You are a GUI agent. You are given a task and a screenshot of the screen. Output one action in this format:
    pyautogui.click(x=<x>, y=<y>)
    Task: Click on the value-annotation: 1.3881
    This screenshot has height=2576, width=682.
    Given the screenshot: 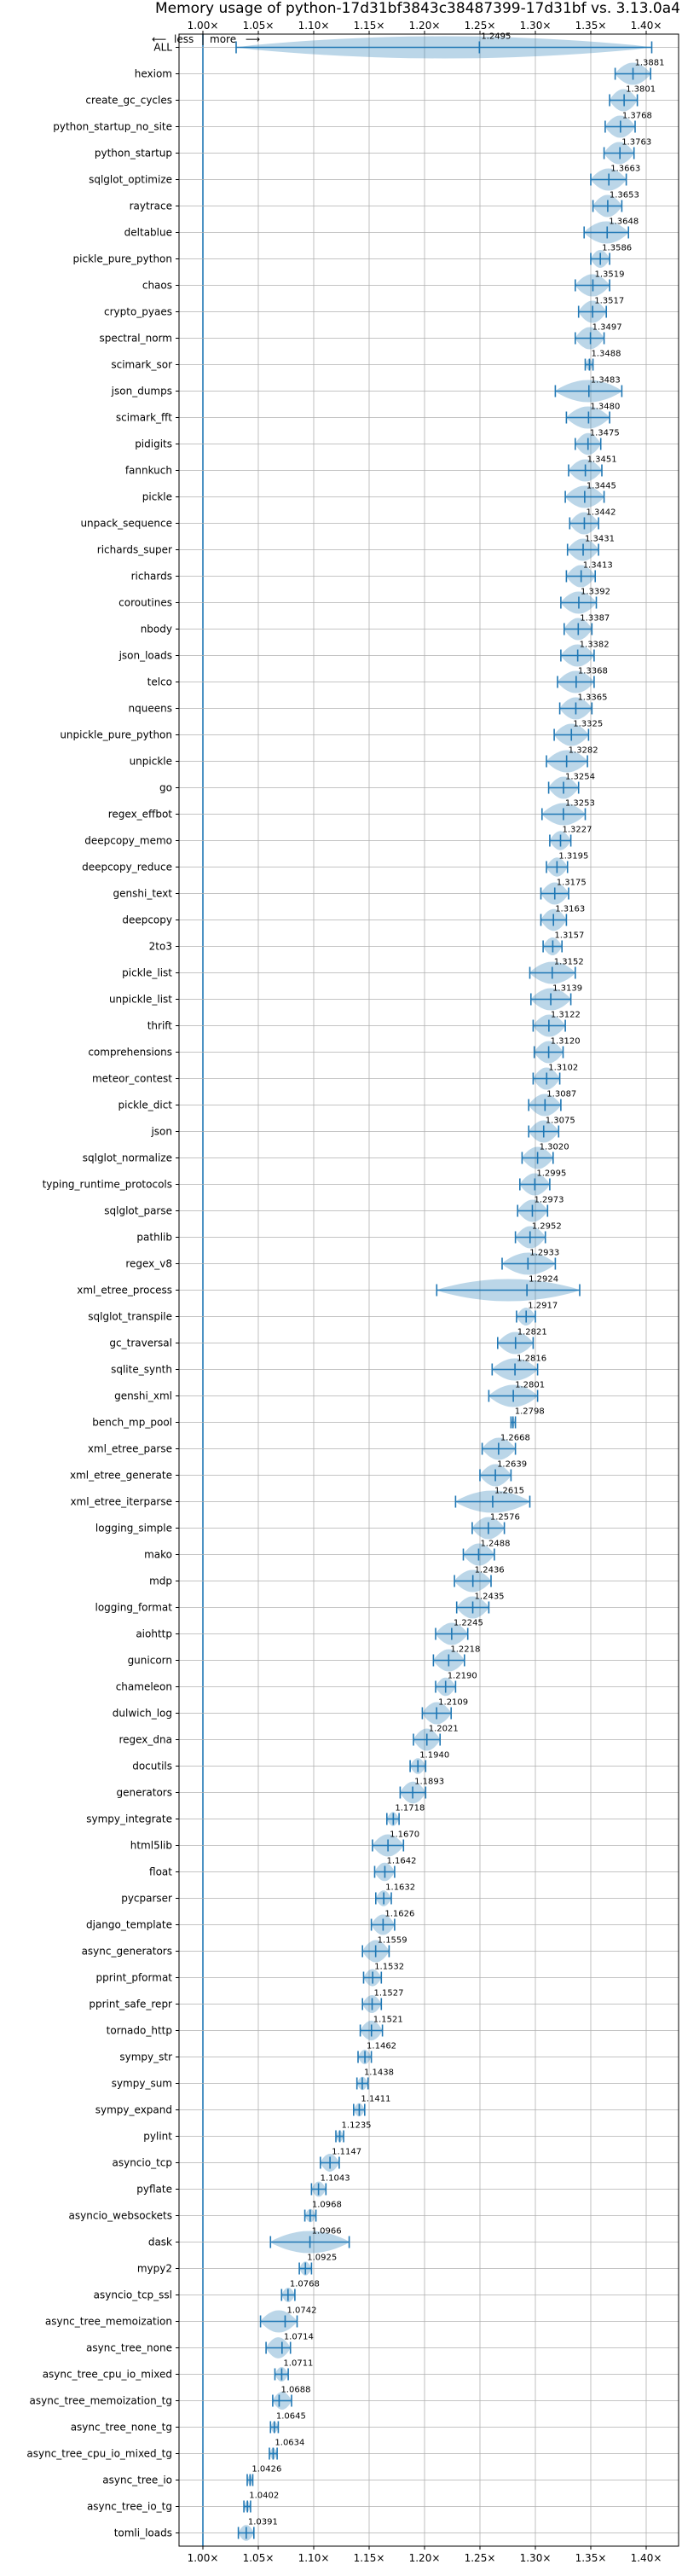 What is the action you would take?
    pyautogui.click(x=650, y=63)
    